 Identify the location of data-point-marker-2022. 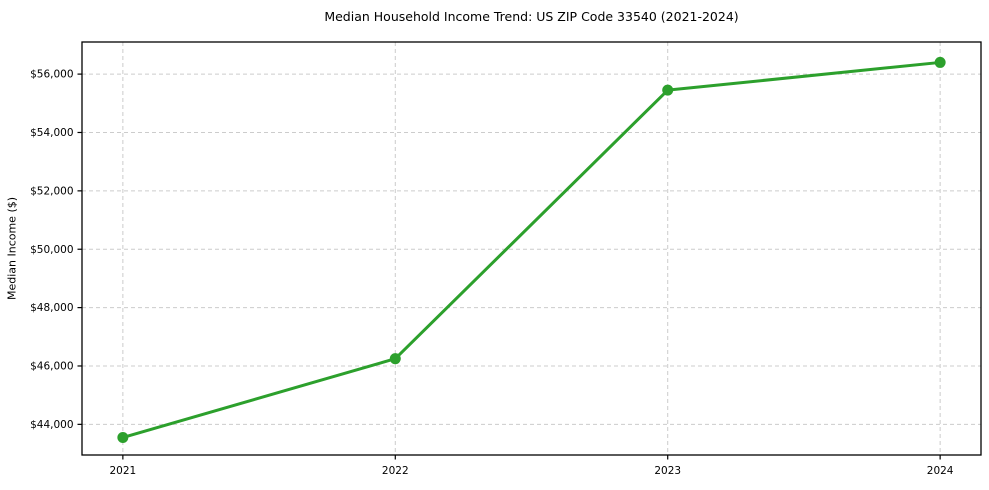
(395, 359).